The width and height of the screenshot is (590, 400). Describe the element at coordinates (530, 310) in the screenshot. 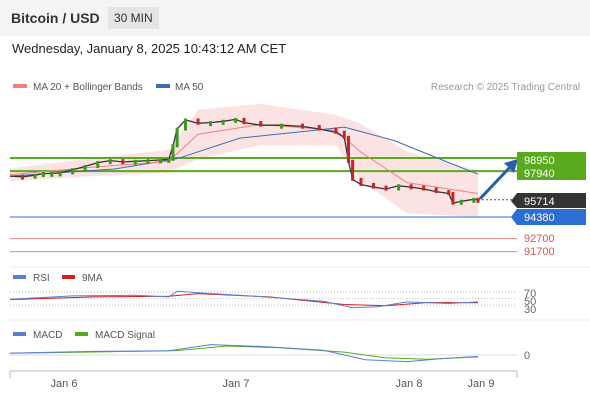

I see `rsi-tick-30: 30` at that location.